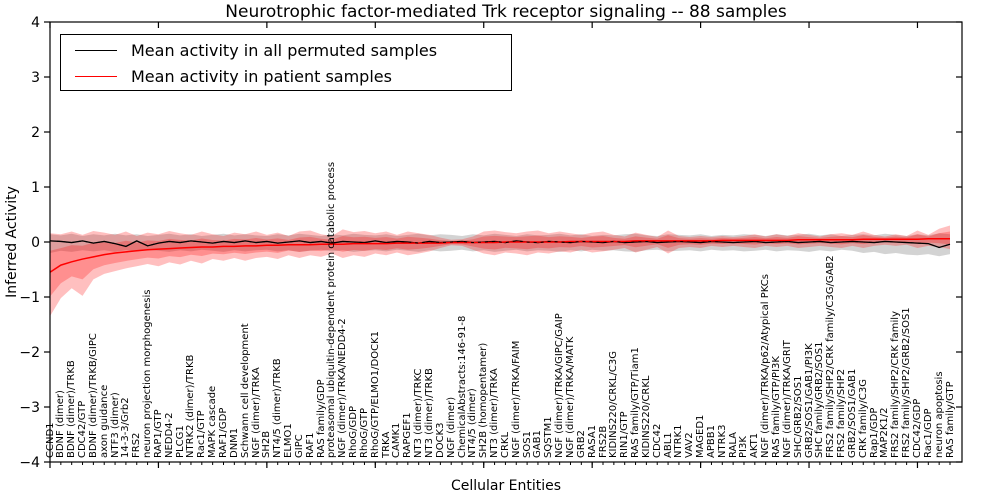 This screenshot has height=500, width=1000. What do you see at coordinates (484, 400) in the screenshot?
I see `x-category-label: SH2B (homopentamer)` at bounding box center [484, 400].